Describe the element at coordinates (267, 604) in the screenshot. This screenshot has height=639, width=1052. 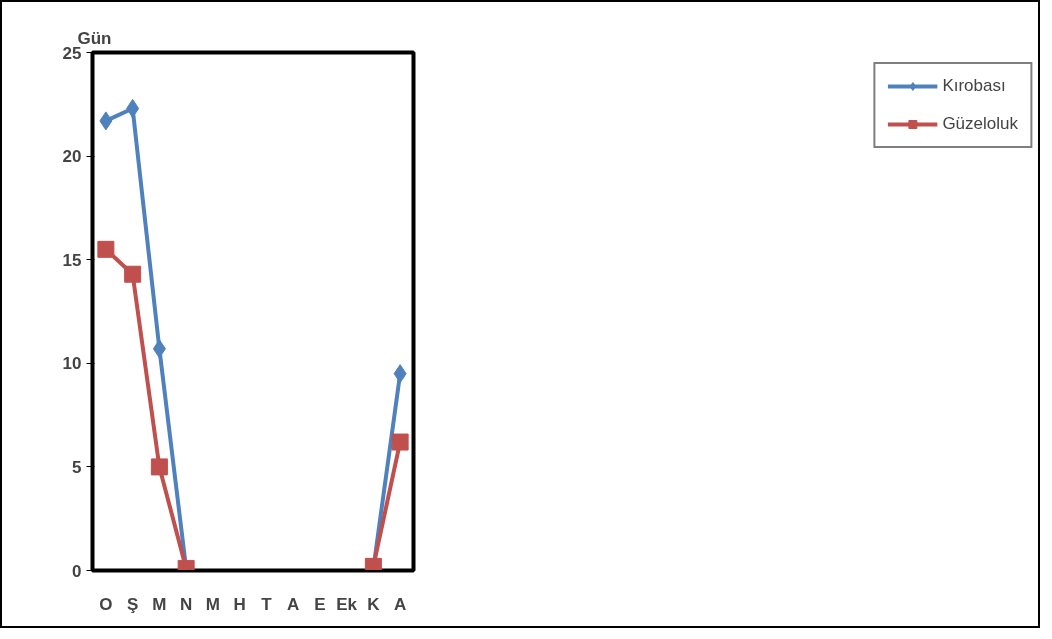
I see `x-tick-label: T` at that location.